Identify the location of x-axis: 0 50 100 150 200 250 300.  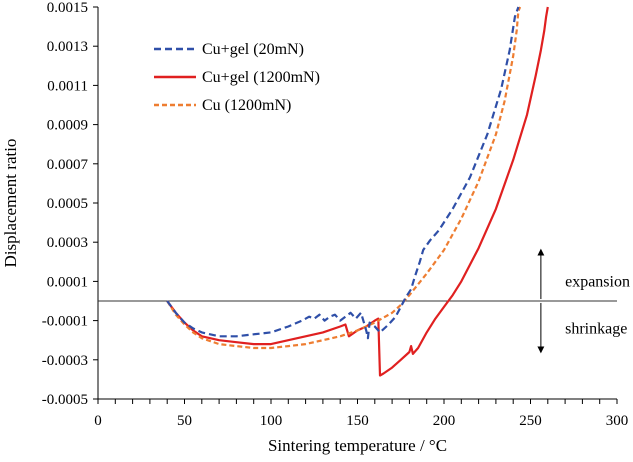
(361, 414).